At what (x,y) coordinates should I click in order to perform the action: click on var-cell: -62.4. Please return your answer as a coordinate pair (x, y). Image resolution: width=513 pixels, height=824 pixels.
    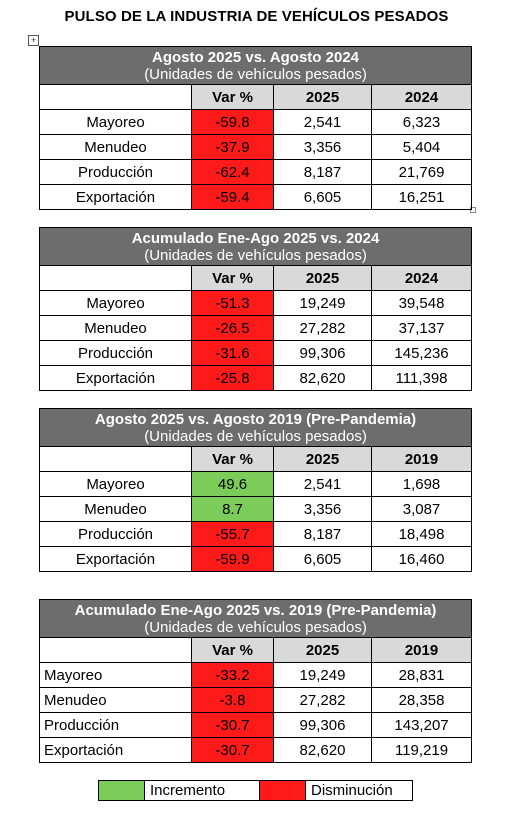
    Looking at the image, I should click on (232, 172).